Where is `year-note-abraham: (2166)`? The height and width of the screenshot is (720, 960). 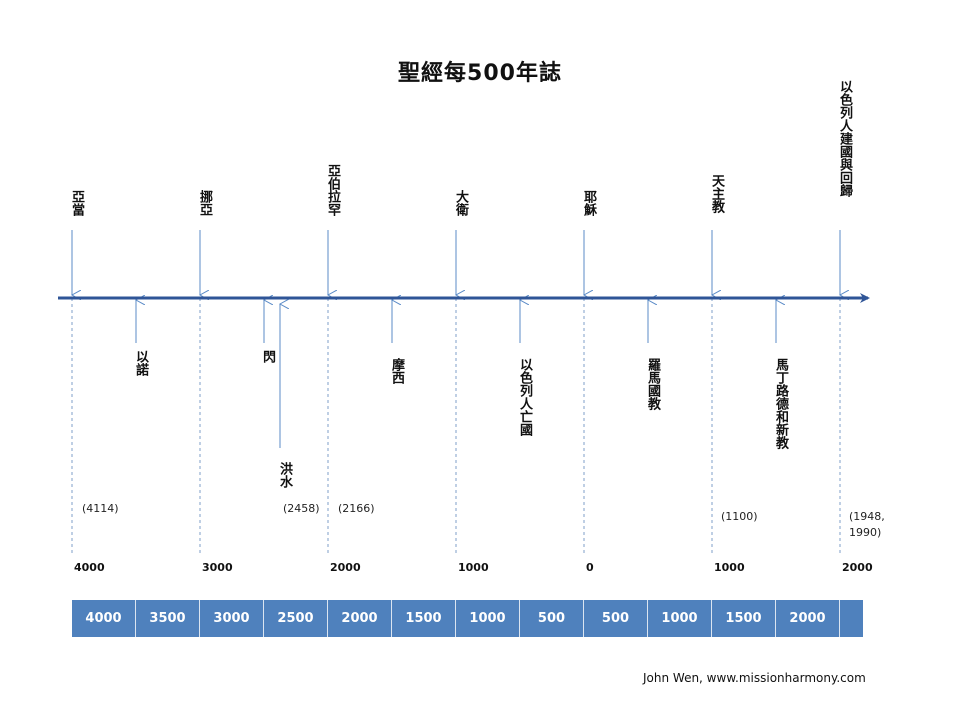
year-note-abraham: (2166) is located at coordinates (356, 508).